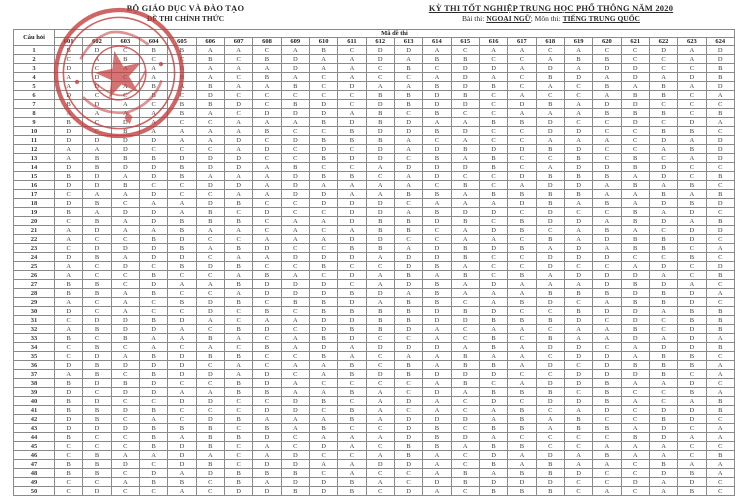  I want to click on question-number: 7, so click(34, 104).